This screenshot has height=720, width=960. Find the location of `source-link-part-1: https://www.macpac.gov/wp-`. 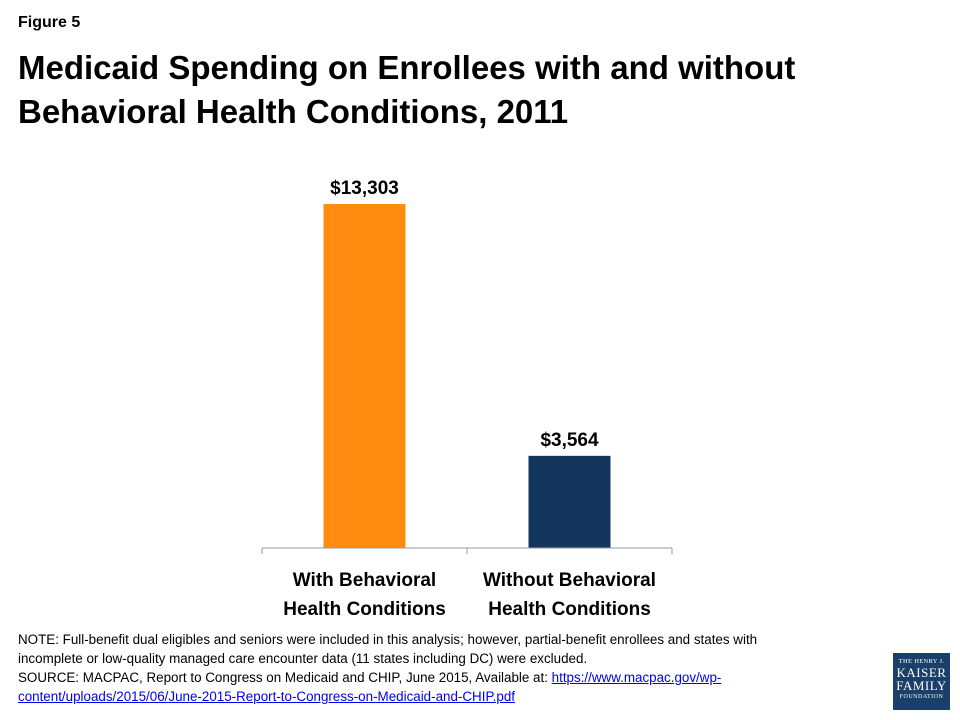

source-link-part-1: https://www.macpac.gov/wp- is located at coordinates (636, 677).